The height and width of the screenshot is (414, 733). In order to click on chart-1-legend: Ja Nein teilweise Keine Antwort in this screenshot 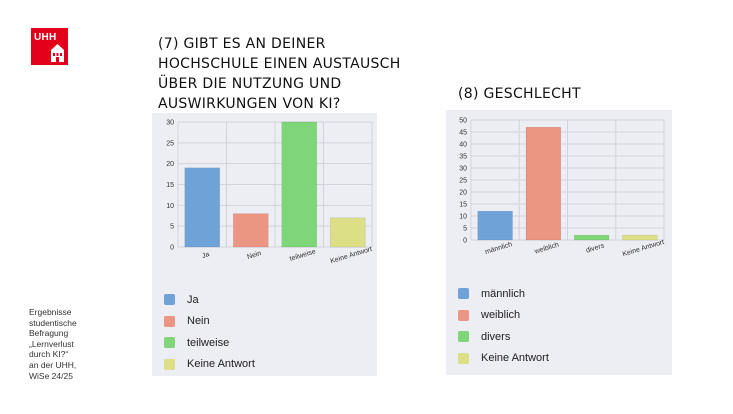, I will do `click(209, 332)`.